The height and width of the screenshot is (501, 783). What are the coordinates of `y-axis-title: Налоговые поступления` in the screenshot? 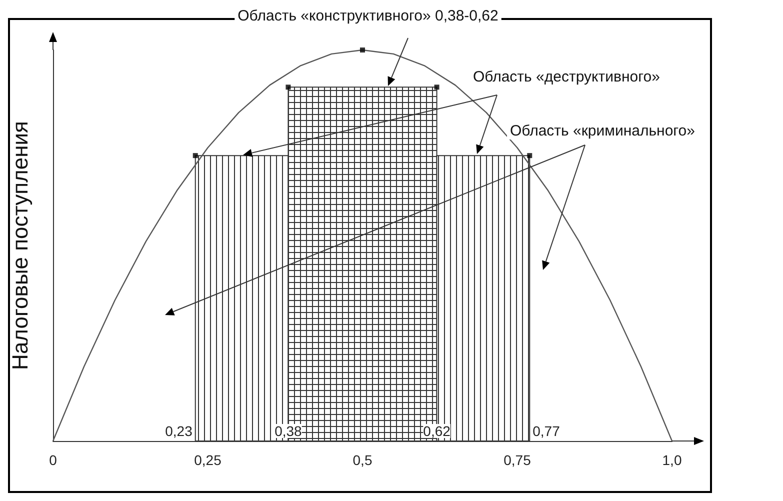 It's located at (20, 245).